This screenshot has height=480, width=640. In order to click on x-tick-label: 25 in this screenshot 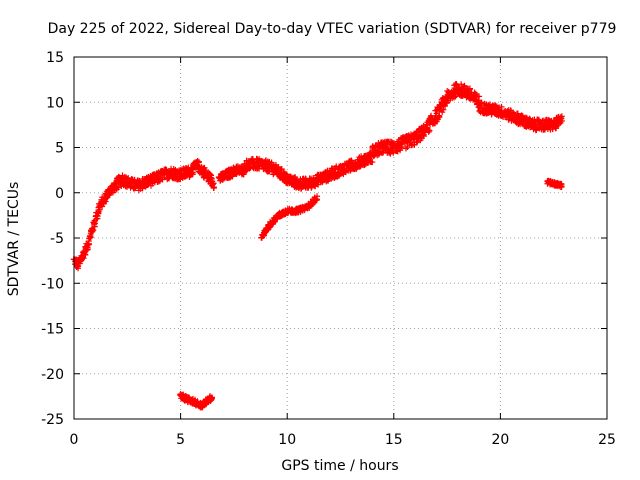, I will do `click(607, 440)`.